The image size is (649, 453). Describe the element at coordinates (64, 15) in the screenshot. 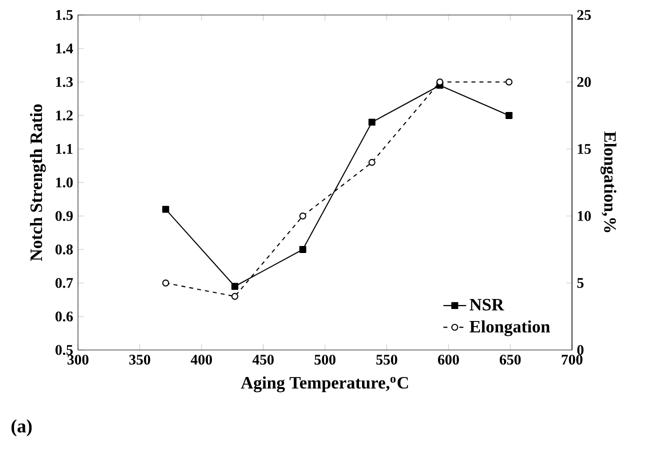

I see `y-tick-label: 1.5` at that location.